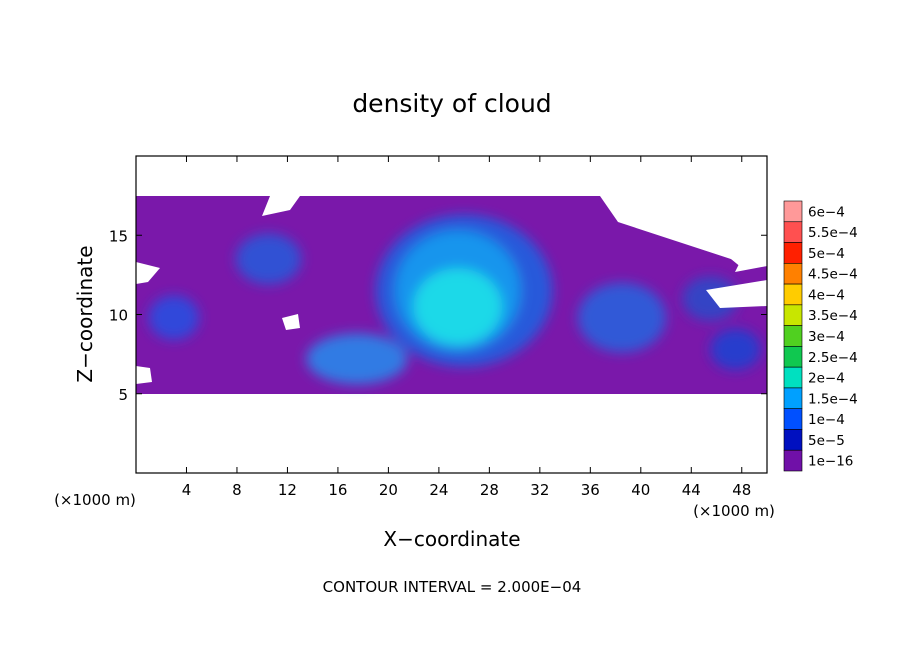 Image resolution: width=904 pixels, height=654 pixels. What do you see at coordinates (833, 233) in the screenshot?
I see `colorbar-label: 5.5e−4` at bounding box center [833, 233].